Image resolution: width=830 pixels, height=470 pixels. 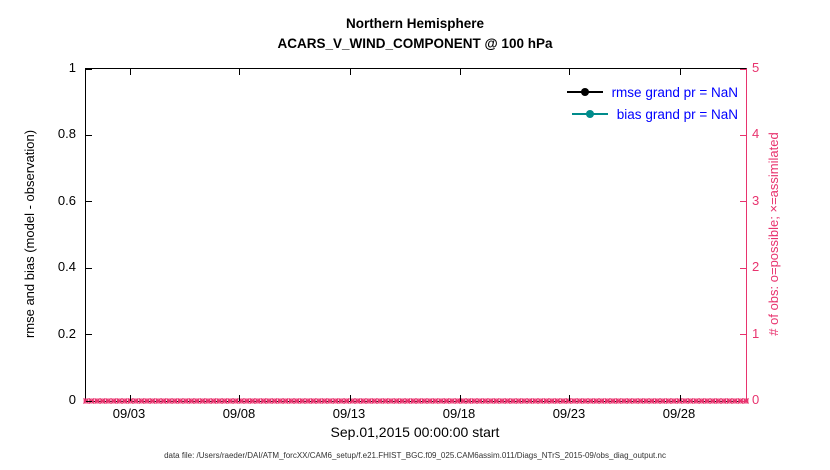 I want to click on x-axis-tick-label: 09/13, so click(x=349, y=413).